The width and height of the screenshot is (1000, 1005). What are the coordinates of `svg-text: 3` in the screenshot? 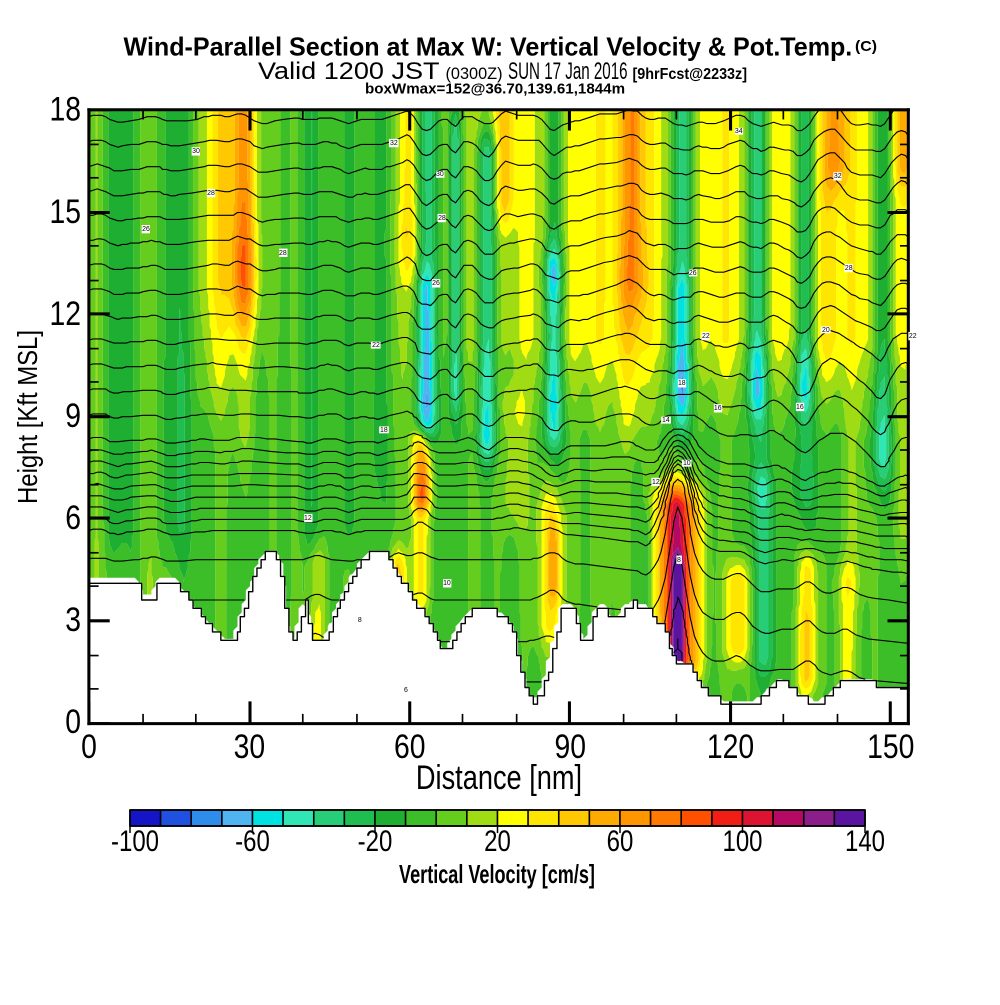 It's located at (73, 620).